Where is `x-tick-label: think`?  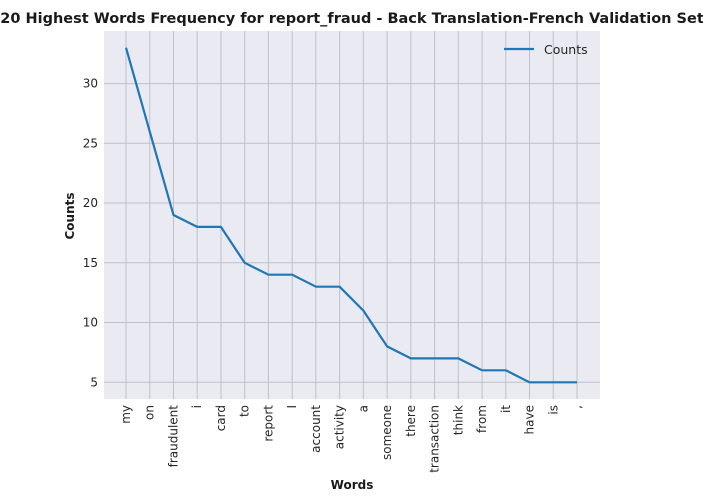 x-tick-label: think is located at coordinates (458, 420).